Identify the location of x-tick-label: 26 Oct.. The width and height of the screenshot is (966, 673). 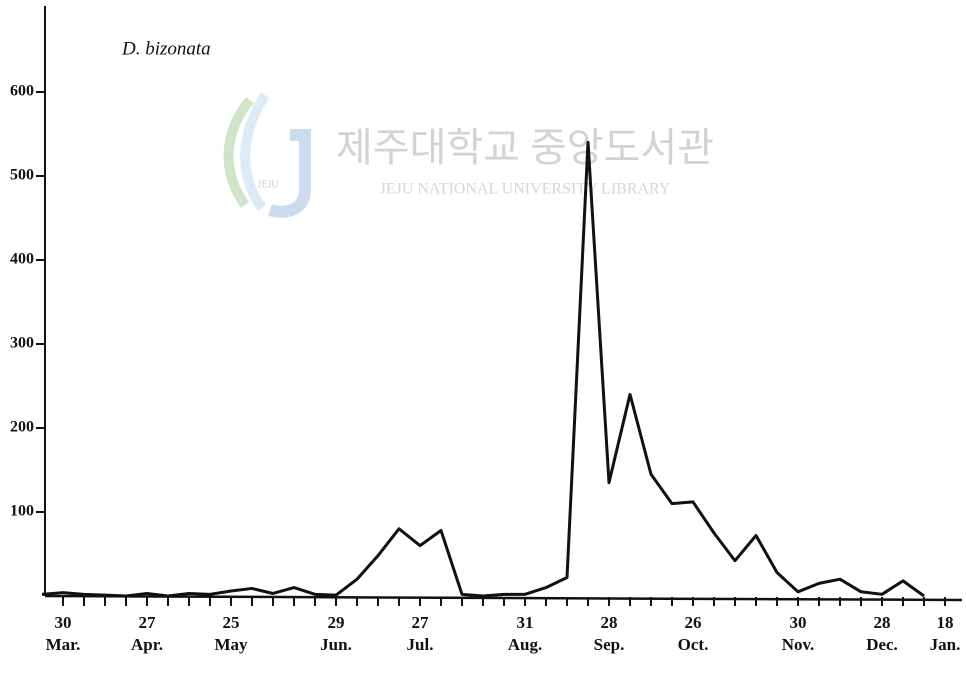
(693, 633).